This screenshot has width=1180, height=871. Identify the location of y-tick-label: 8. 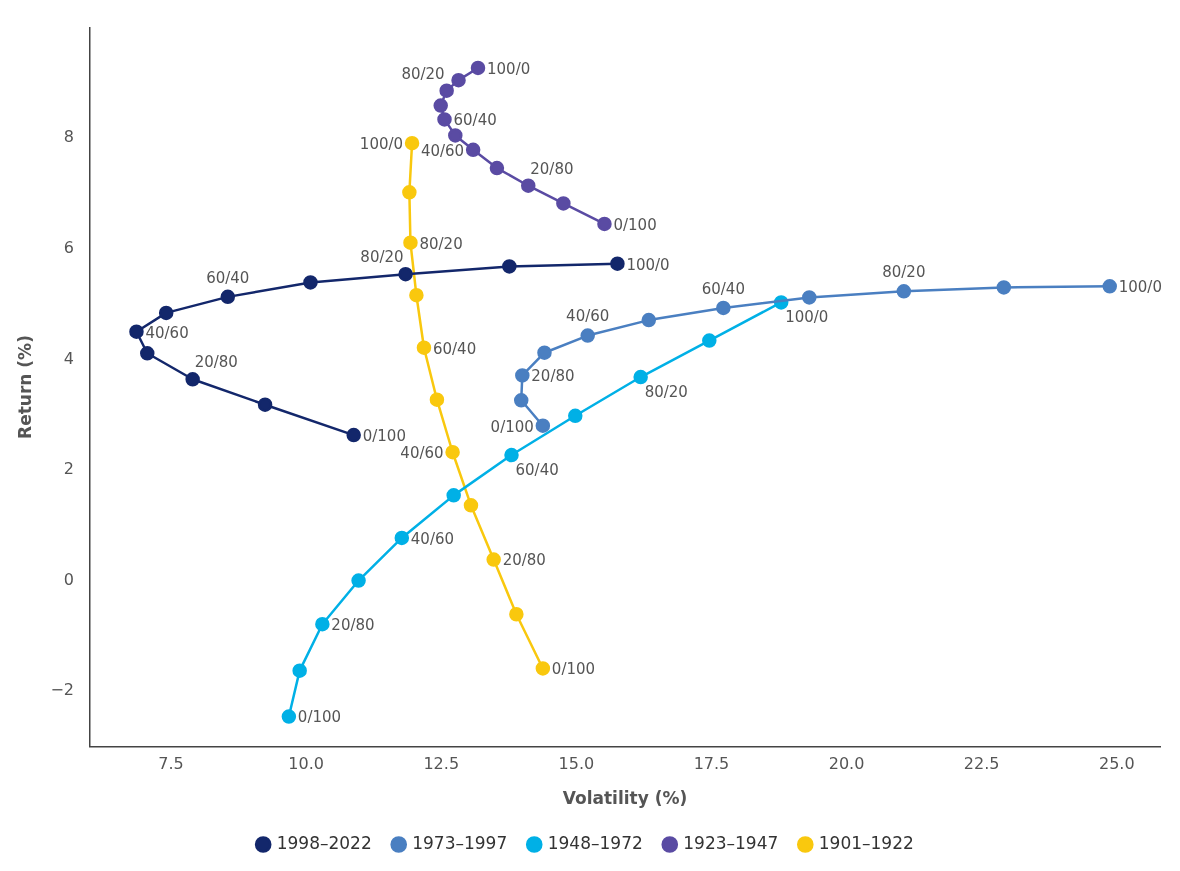
(68, 137).